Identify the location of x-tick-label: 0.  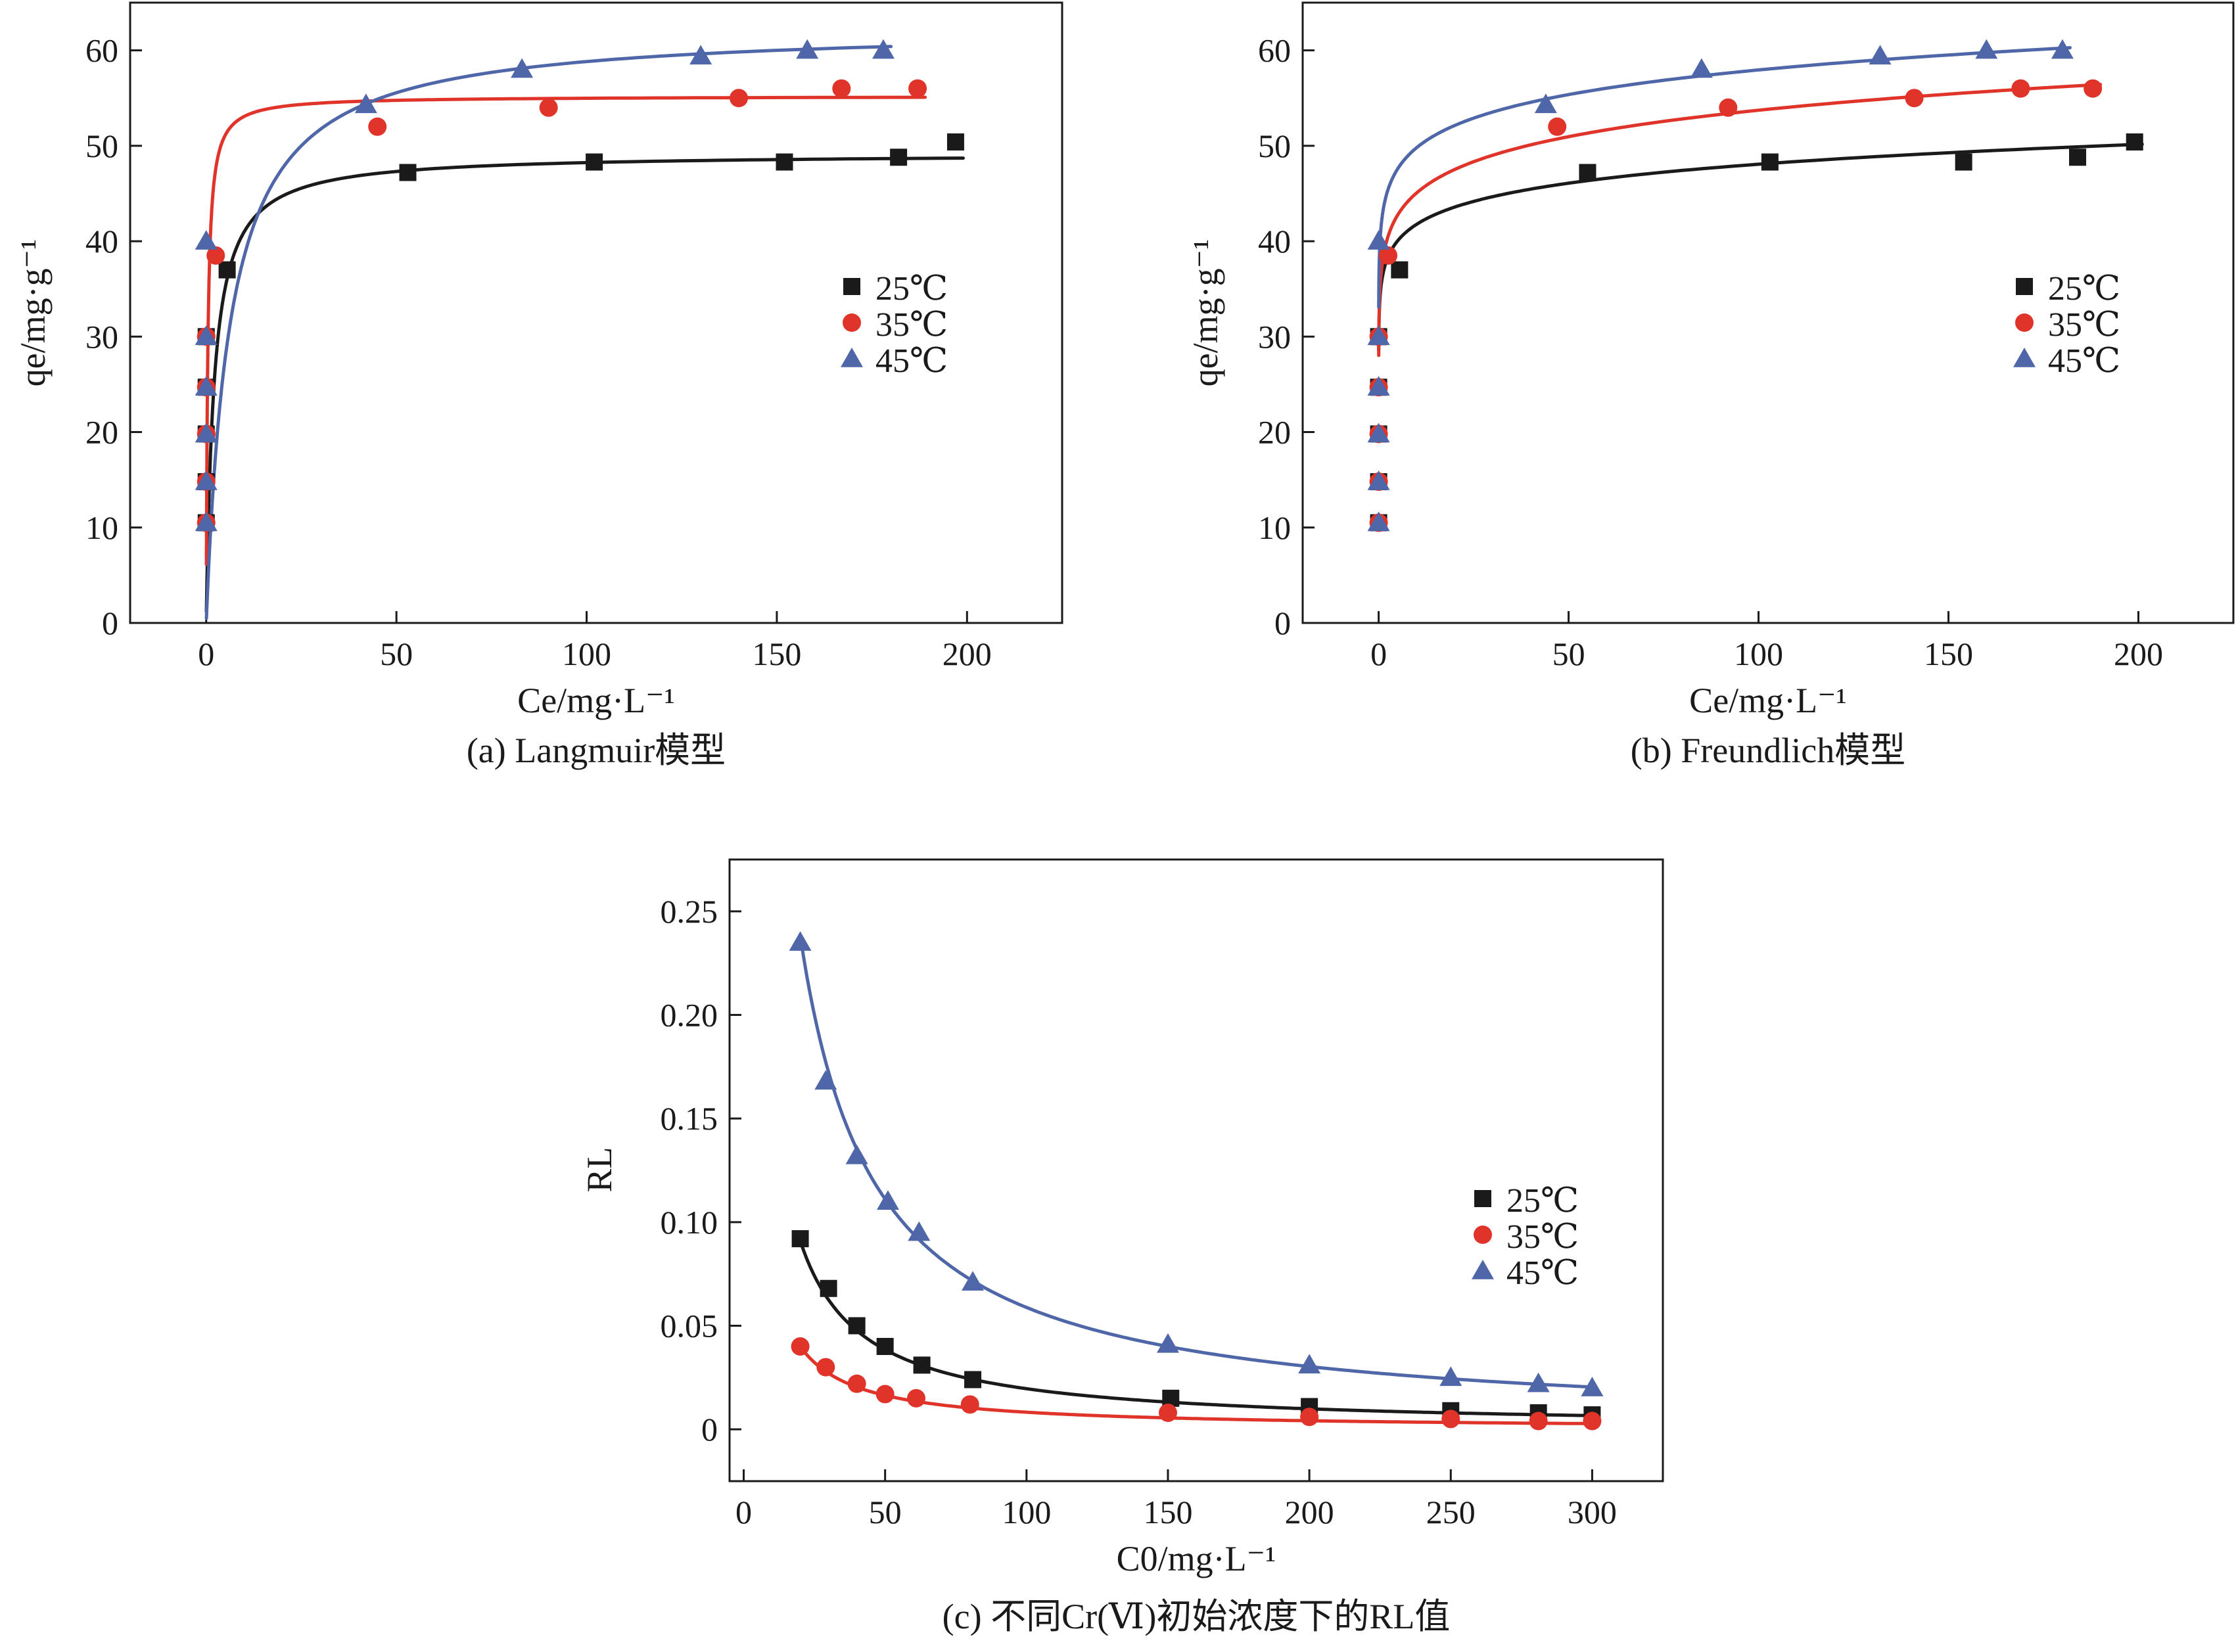
(744, 1512).